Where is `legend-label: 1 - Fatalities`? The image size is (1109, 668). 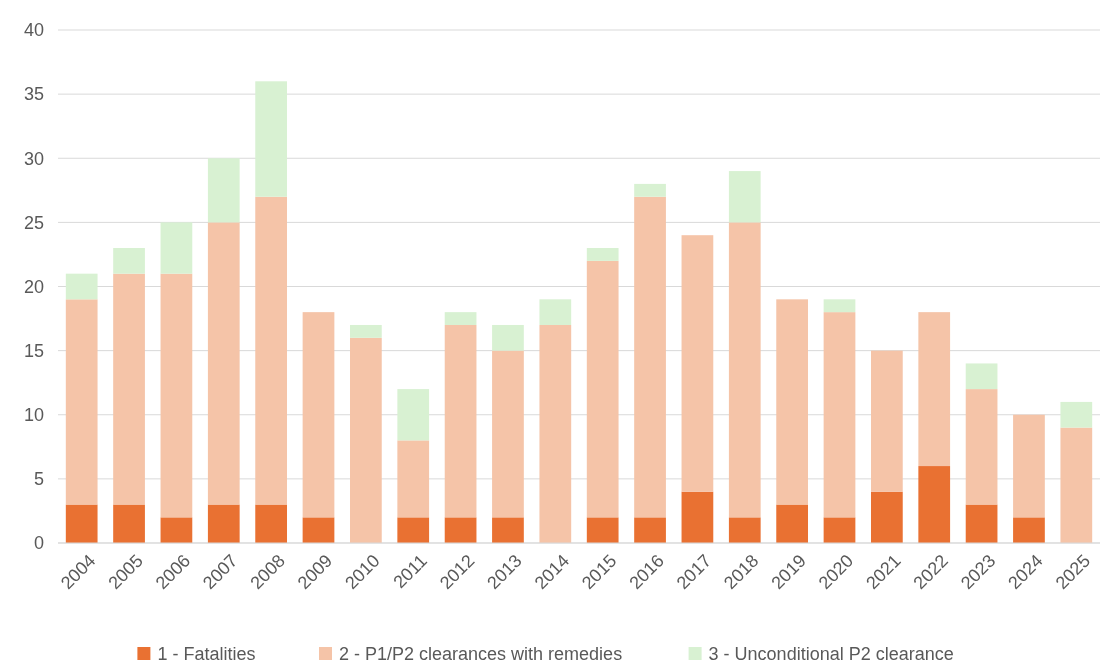
legend-label: 1 - Fatalities is located at coordinates (206, 654).